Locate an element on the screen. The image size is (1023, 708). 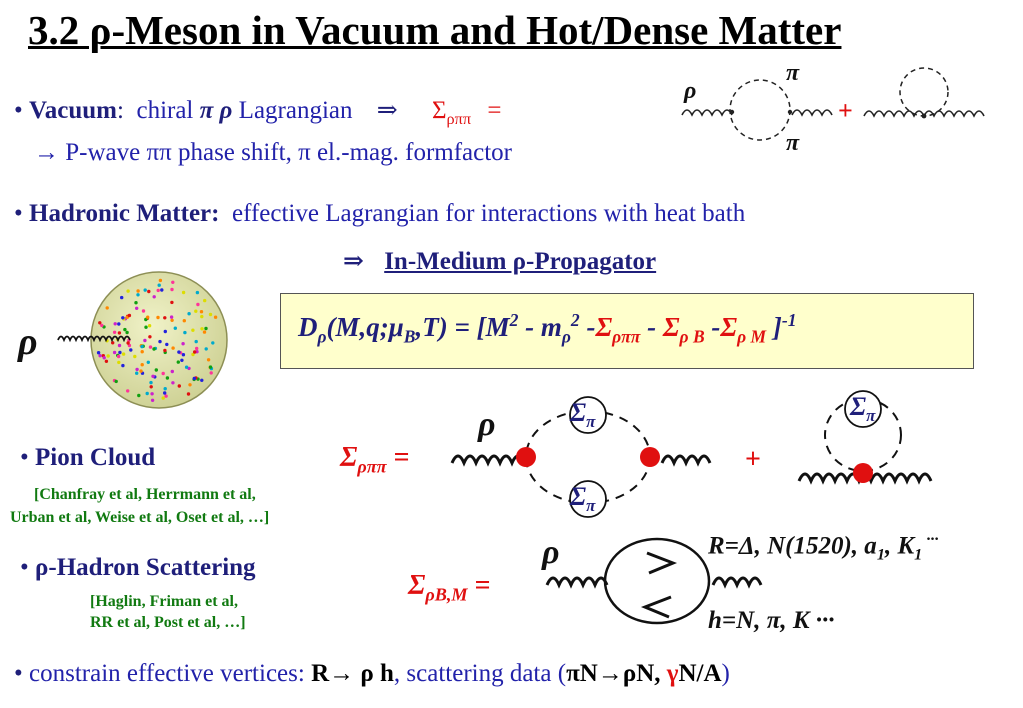
propagator-formula-box is located at coordinates (627, 331).